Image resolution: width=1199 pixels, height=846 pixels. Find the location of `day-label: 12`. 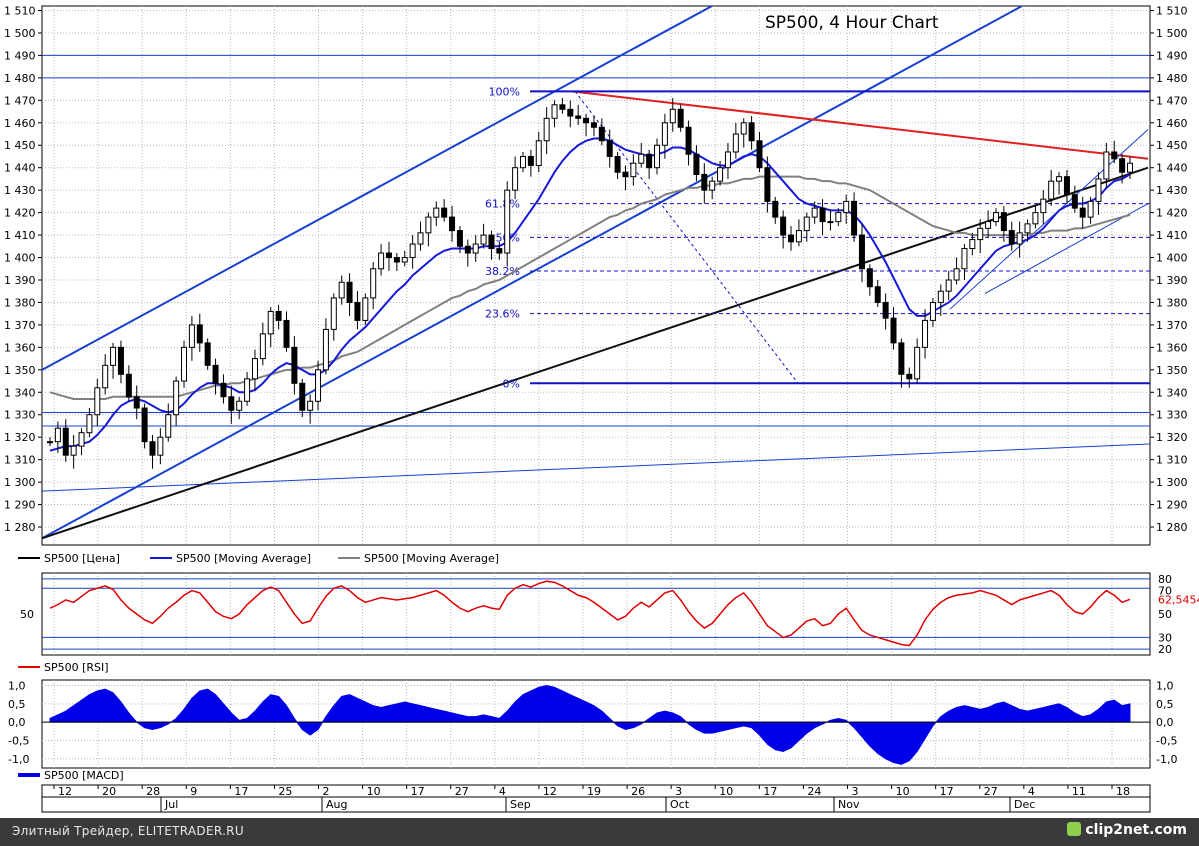

day-label: 12 is located at coordinates (550, 791).